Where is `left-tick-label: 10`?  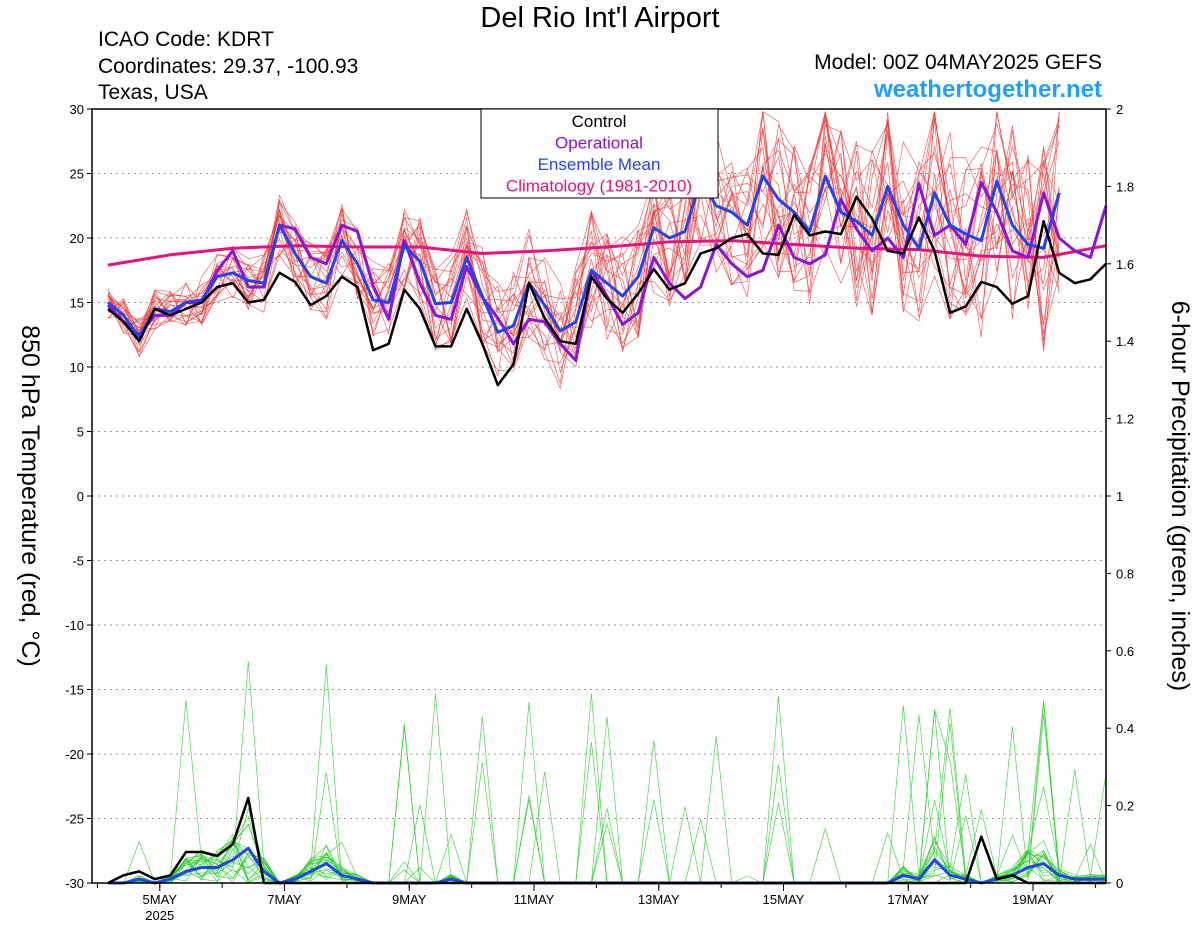 left-tick-label: 10 is located at coordinates (77, 367).